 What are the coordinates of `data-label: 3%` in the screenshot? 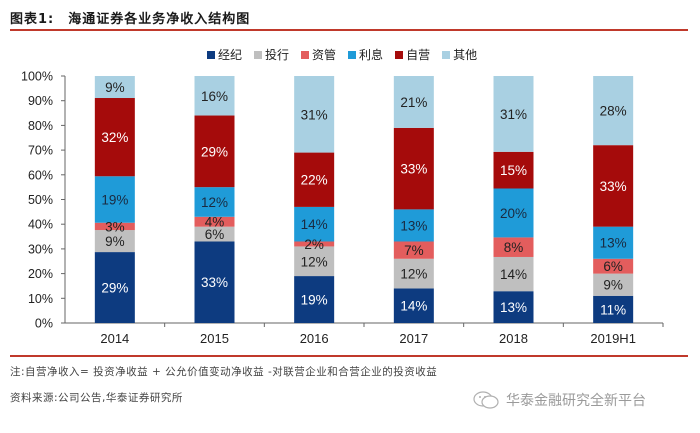 It's located at (115, 226).